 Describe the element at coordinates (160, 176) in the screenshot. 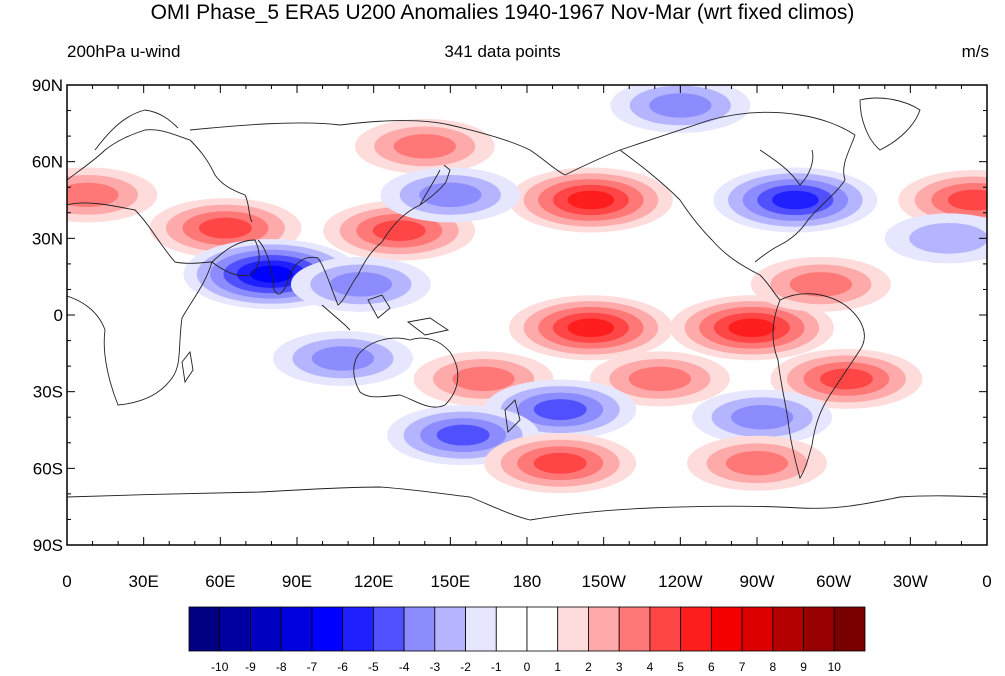

I see `coast-europe` at that location.